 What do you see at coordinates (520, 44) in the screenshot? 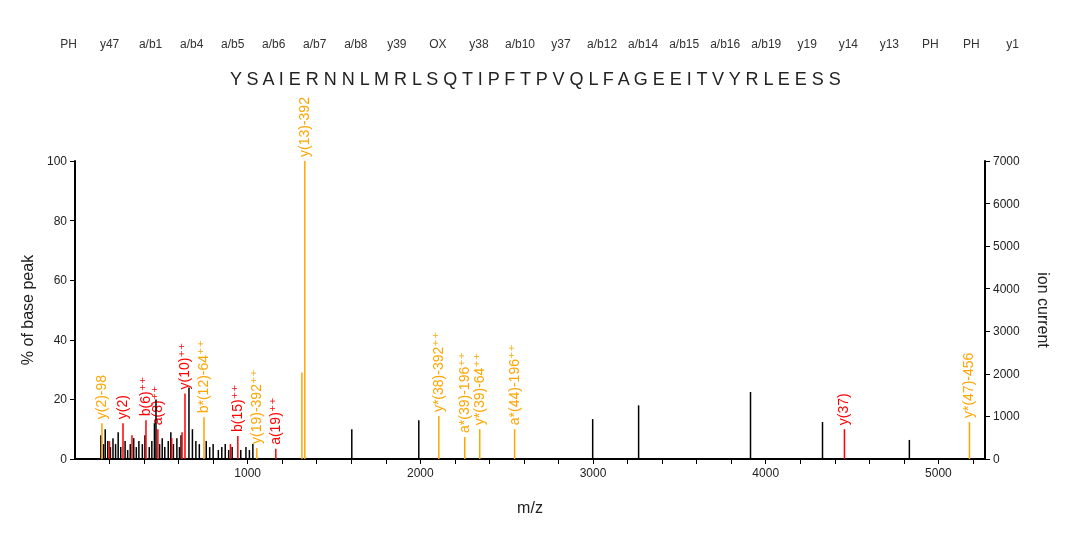
I see `text: a/b10` at bounding box center [520, 44].